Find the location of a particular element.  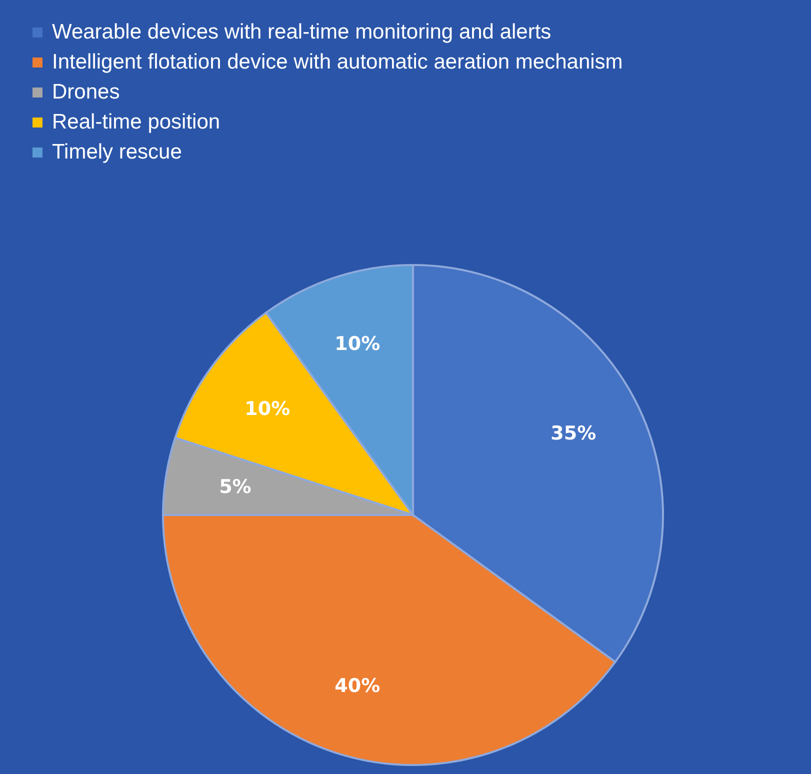

data-label: 35% is located at coordinates (573, 433).